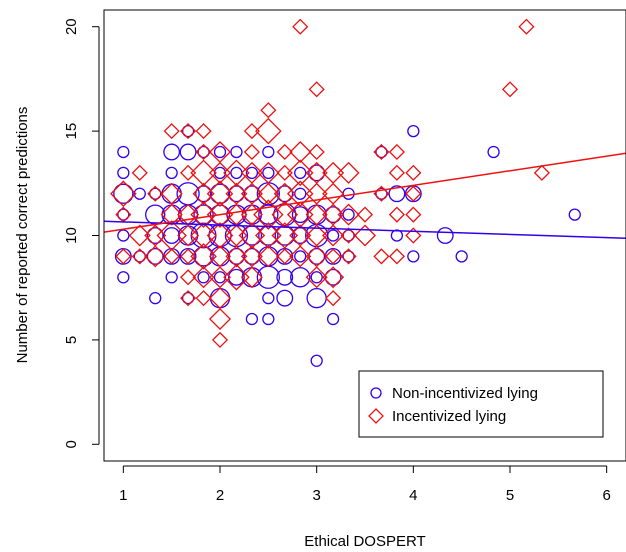 This screenshot has width=626, height=552. I want to click on legend-circle-marker, so click(376, 393).